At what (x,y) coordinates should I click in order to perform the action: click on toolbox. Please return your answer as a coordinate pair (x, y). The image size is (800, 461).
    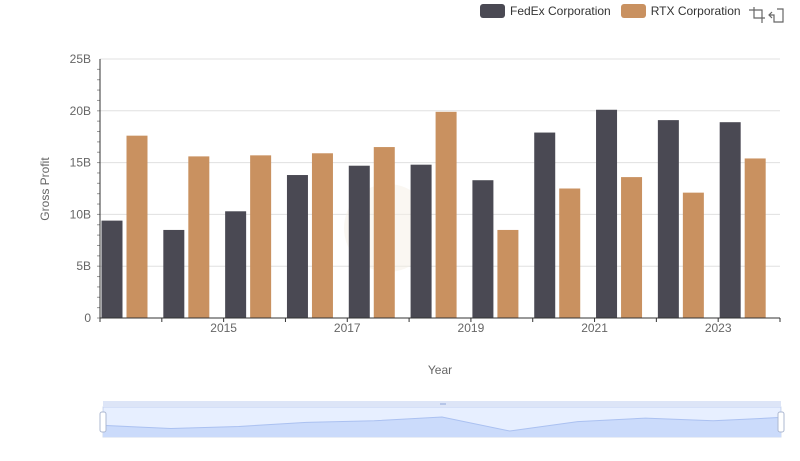
    Looking at the image, I should click on (766, 15).